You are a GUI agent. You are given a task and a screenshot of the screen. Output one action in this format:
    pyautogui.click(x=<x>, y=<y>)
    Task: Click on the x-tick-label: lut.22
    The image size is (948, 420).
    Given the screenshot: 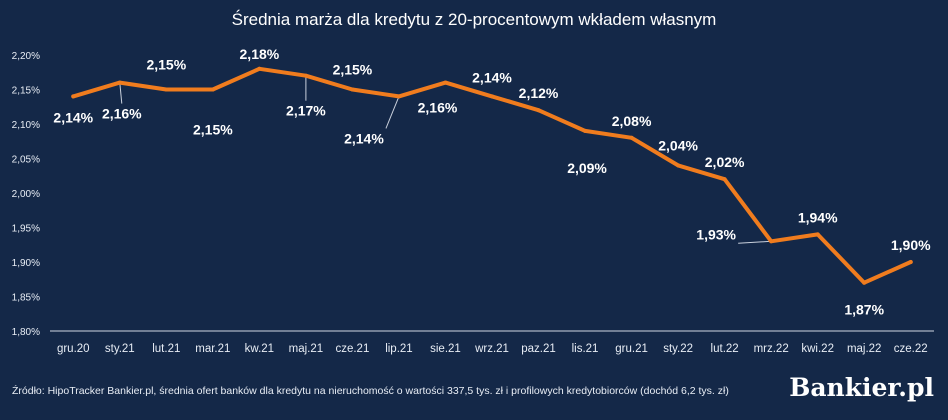 What is the action you would take?
    pyautogui.click(x=725, y=349)
    